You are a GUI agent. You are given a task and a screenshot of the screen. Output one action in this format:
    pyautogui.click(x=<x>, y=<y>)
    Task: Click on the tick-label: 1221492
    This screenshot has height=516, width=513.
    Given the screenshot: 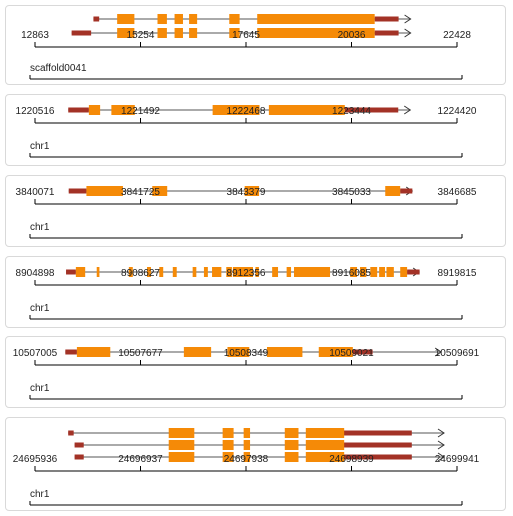 What is the action you would take?
    pyautogui.click(x=140, y=111)
    